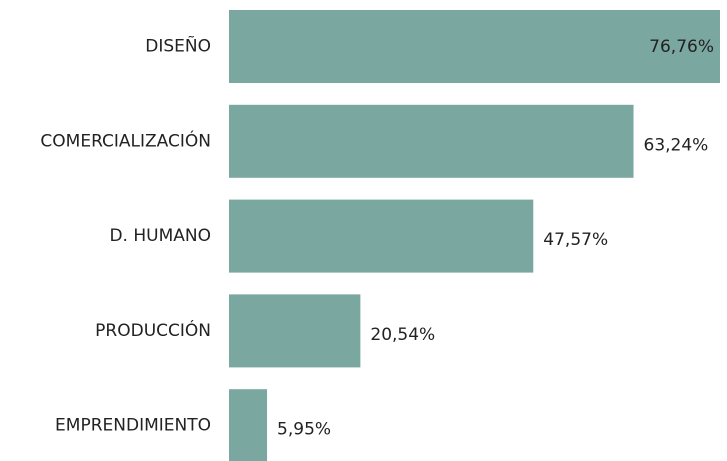 Image resolution: width=727 pixels, height=461 pixels. What do you see at coordinates (178, 46) in the screenshot?
I see `category-label: DISEÑO` at bounding box center [178, 46].